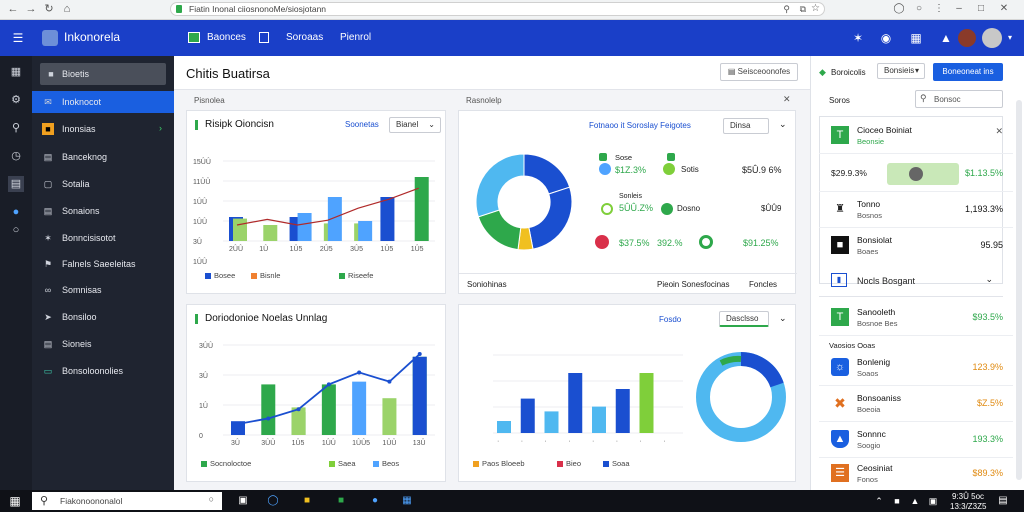  What do you see at coordinates (916, 38) in the screenshot?
I see `apps-grid-icon: ▦` at bounding box center [916, 38].